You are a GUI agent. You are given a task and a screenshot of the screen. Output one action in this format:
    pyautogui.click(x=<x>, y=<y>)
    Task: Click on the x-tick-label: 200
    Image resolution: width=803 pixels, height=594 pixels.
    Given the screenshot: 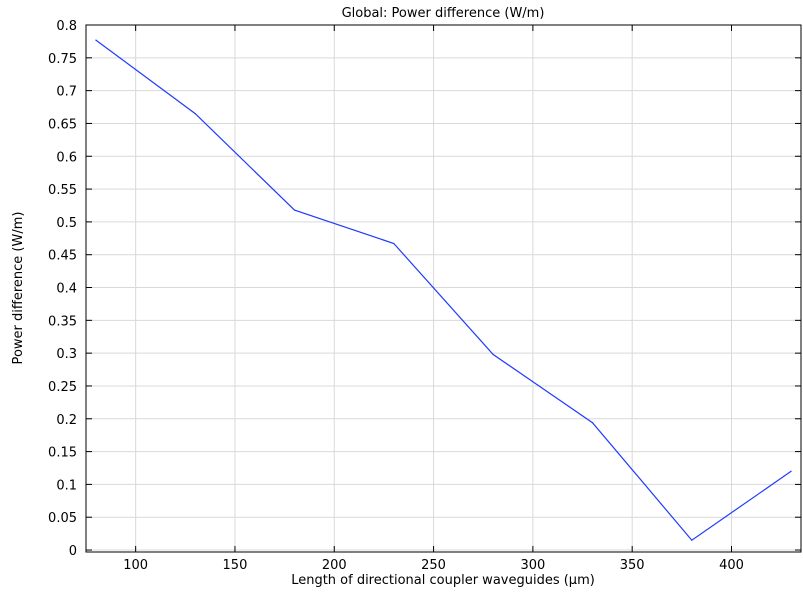 What is the action you would take?
    pyautogui.click(x=334, y=565)
    